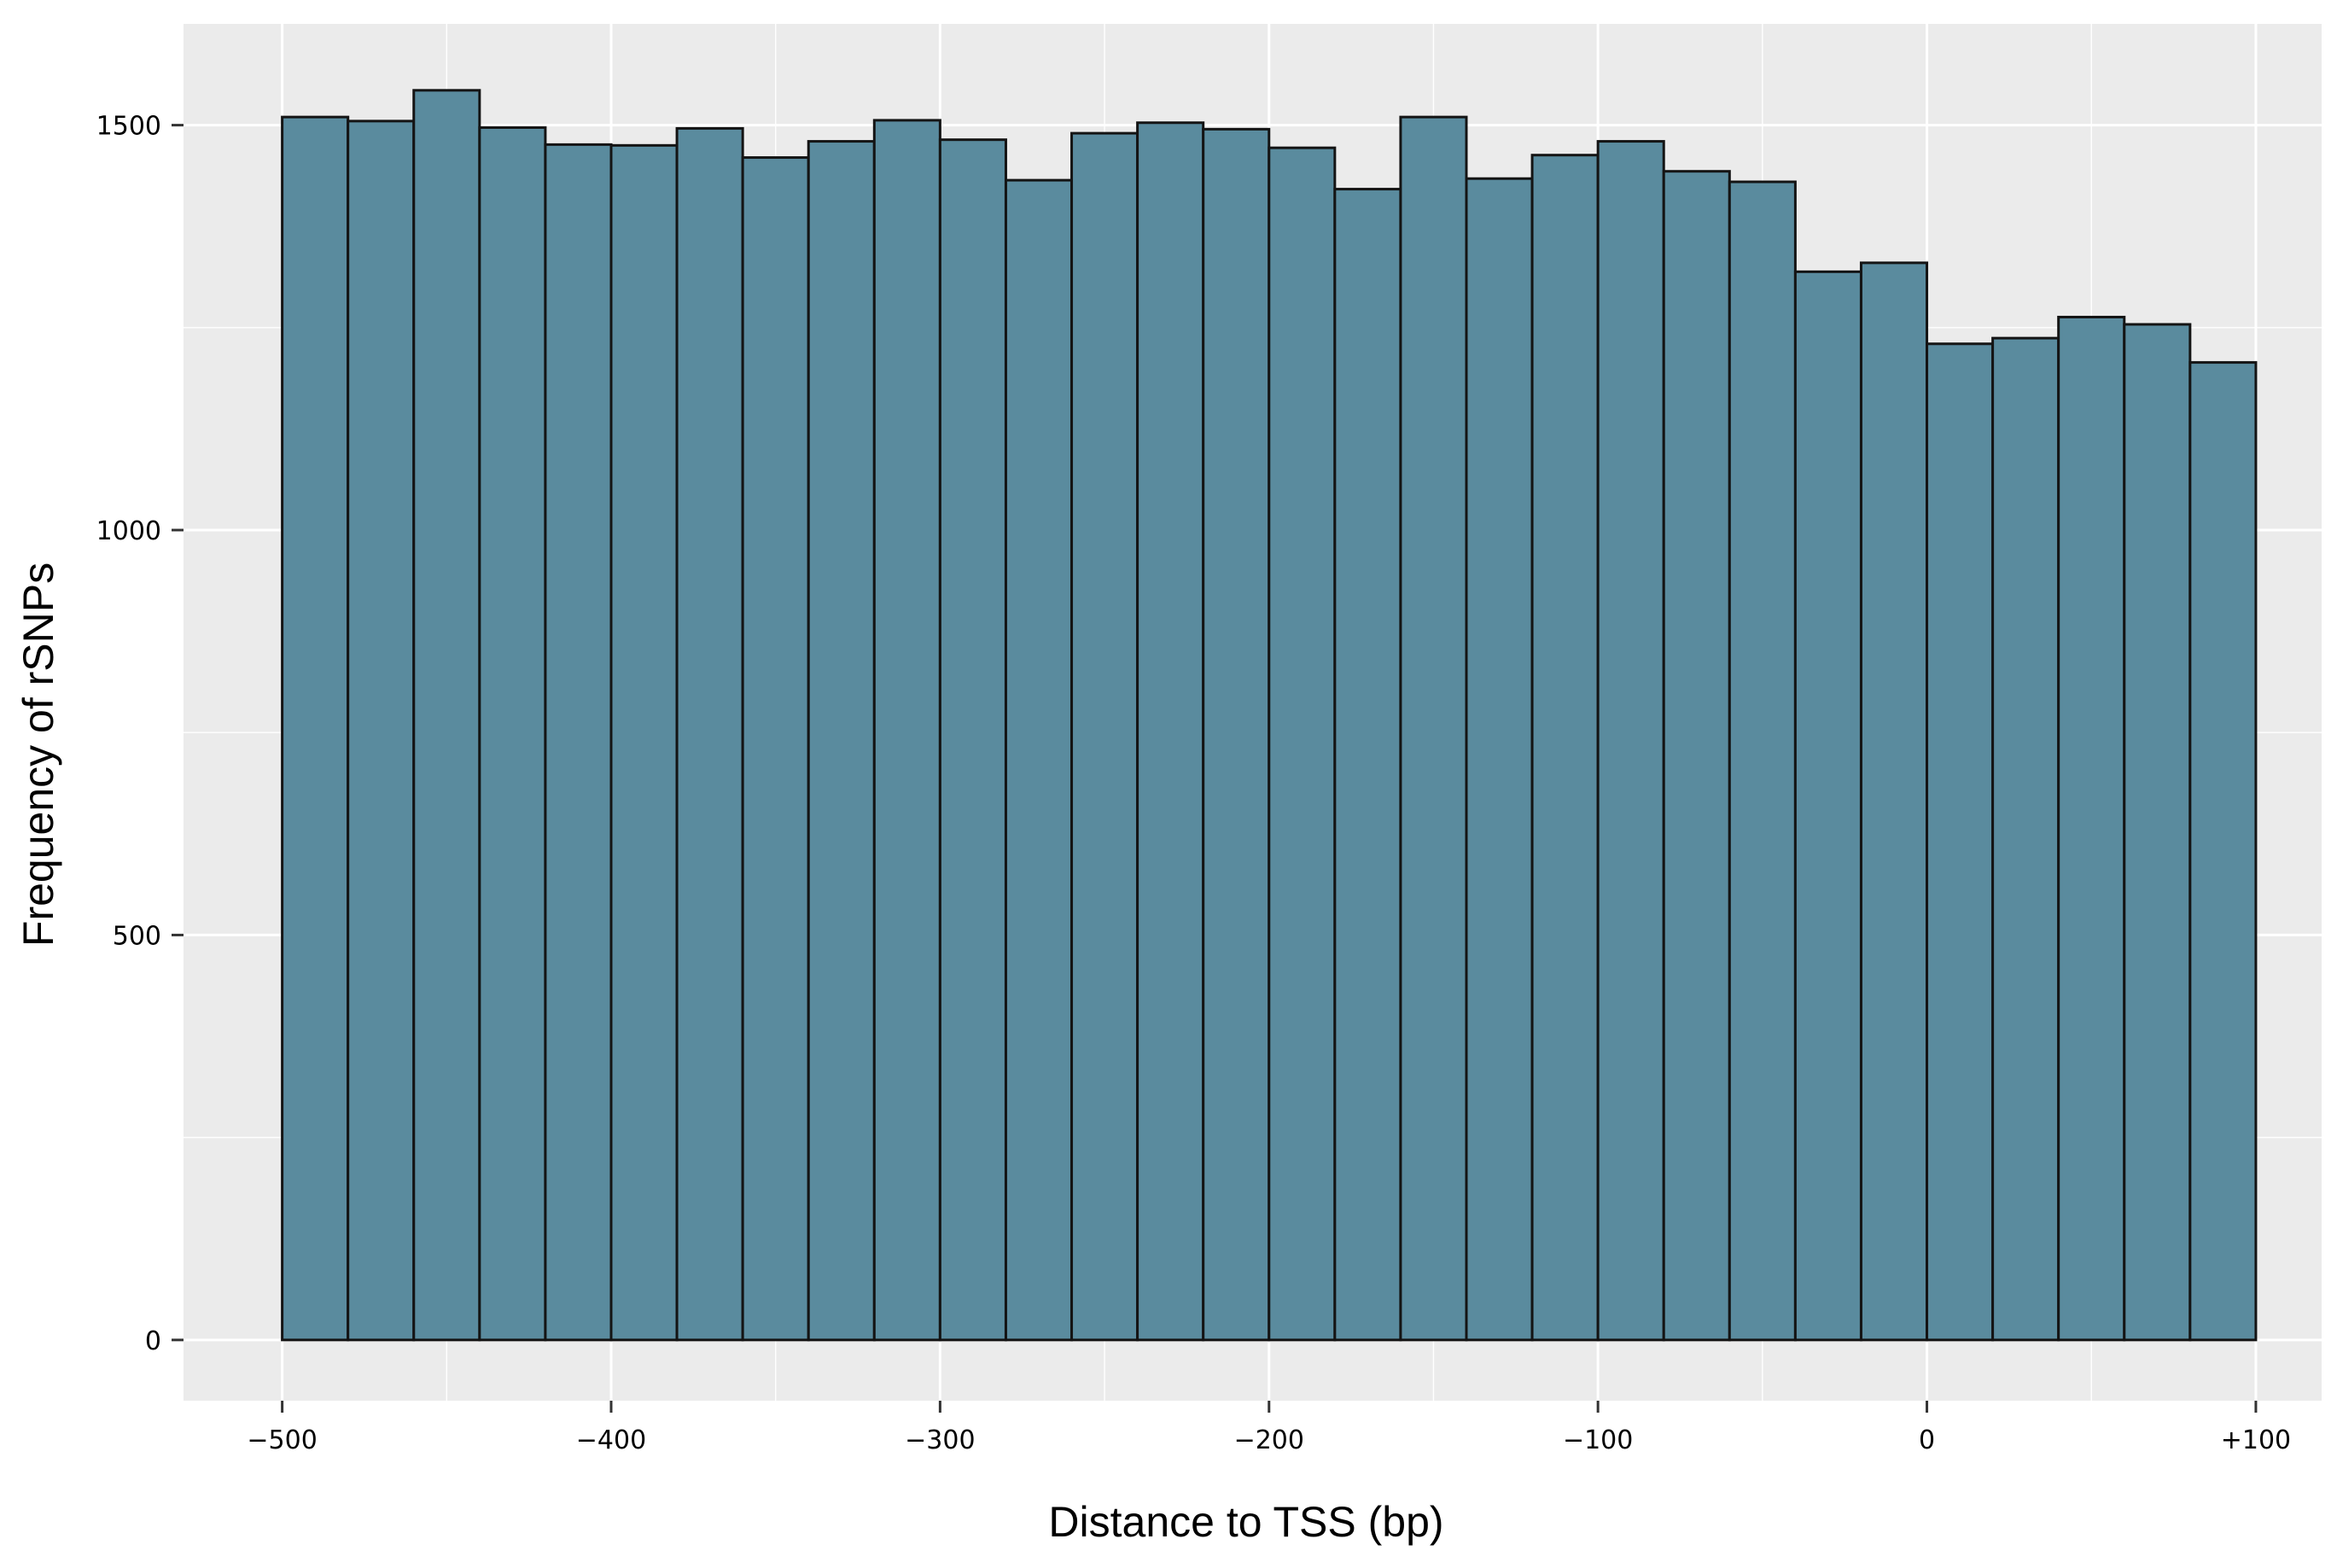 This screenshot has width=2337, height=1568. Describe the element at coordinates (282, 1440) in the screenshot. I see `x-tick-label: −500` at that location.